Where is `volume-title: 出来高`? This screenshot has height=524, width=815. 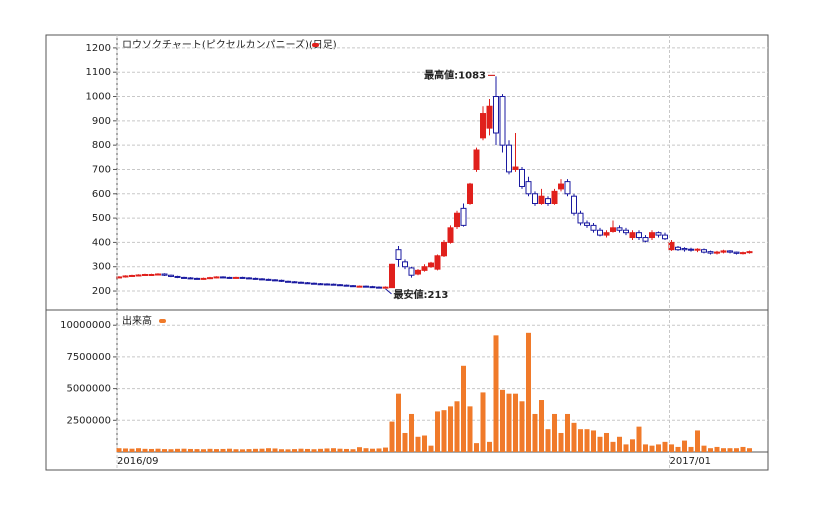 volume-title: 出来高 is located at coordinates (137, 320).